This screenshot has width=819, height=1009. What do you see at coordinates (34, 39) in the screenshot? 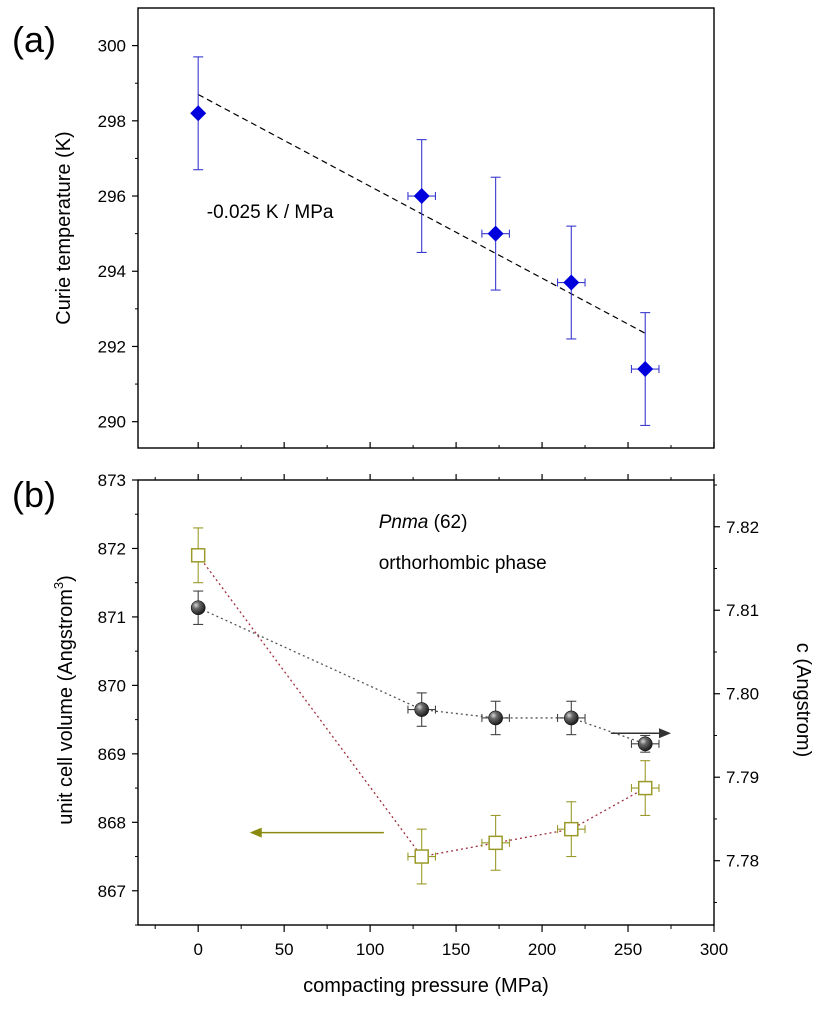
I see `panel-a-label: (a)` at bounding box center [34, 39].